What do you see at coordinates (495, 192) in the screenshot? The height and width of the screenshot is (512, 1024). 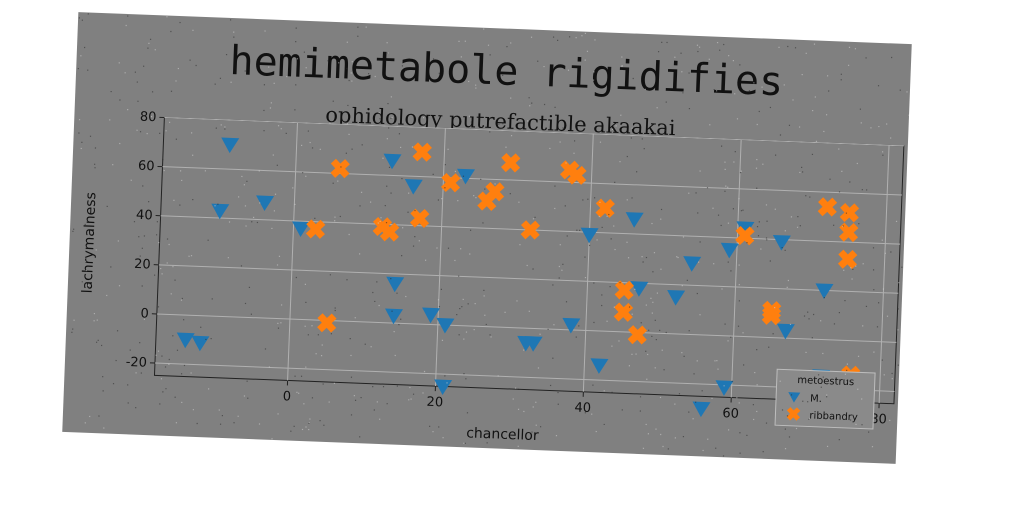 I see `data-point-cross-bar` at bounding box center [495, 192].